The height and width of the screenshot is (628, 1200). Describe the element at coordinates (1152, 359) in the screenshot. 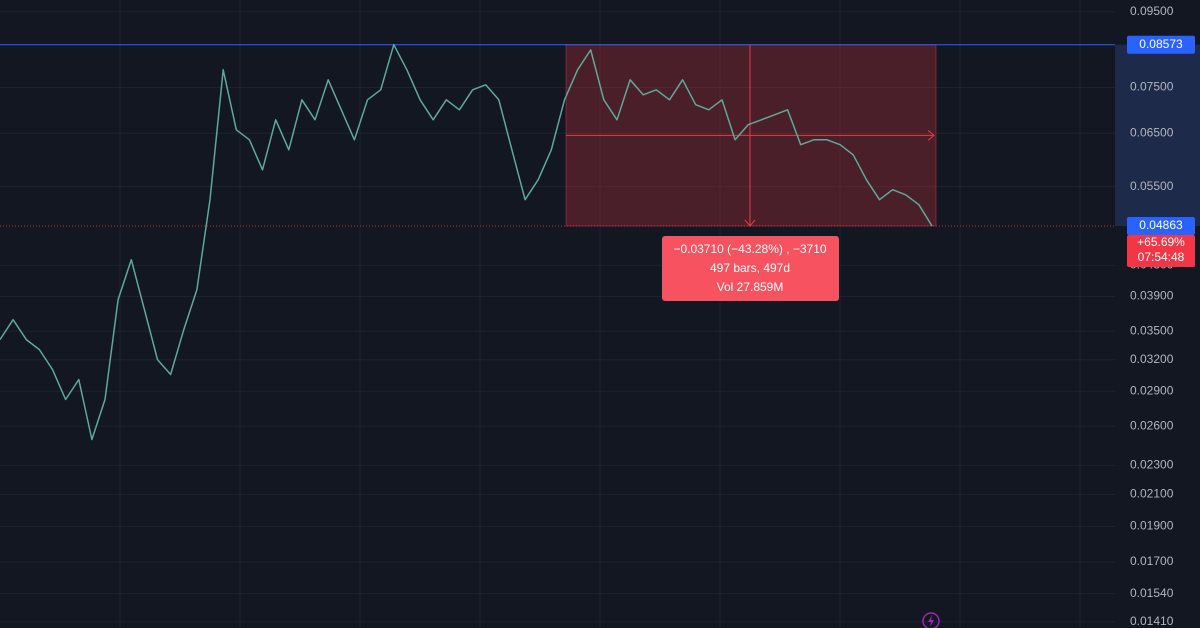

I see `y-tick-label: 0.03200` at that location.